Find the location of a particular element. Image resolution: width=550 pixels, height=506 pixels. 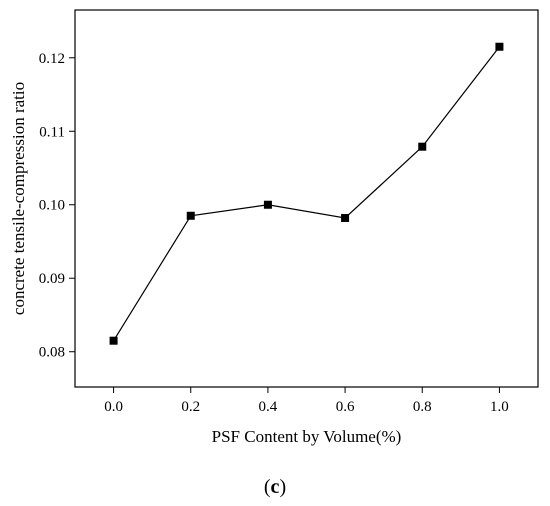

y-tick-label: 0.08 is located at coordinates (52, 353).